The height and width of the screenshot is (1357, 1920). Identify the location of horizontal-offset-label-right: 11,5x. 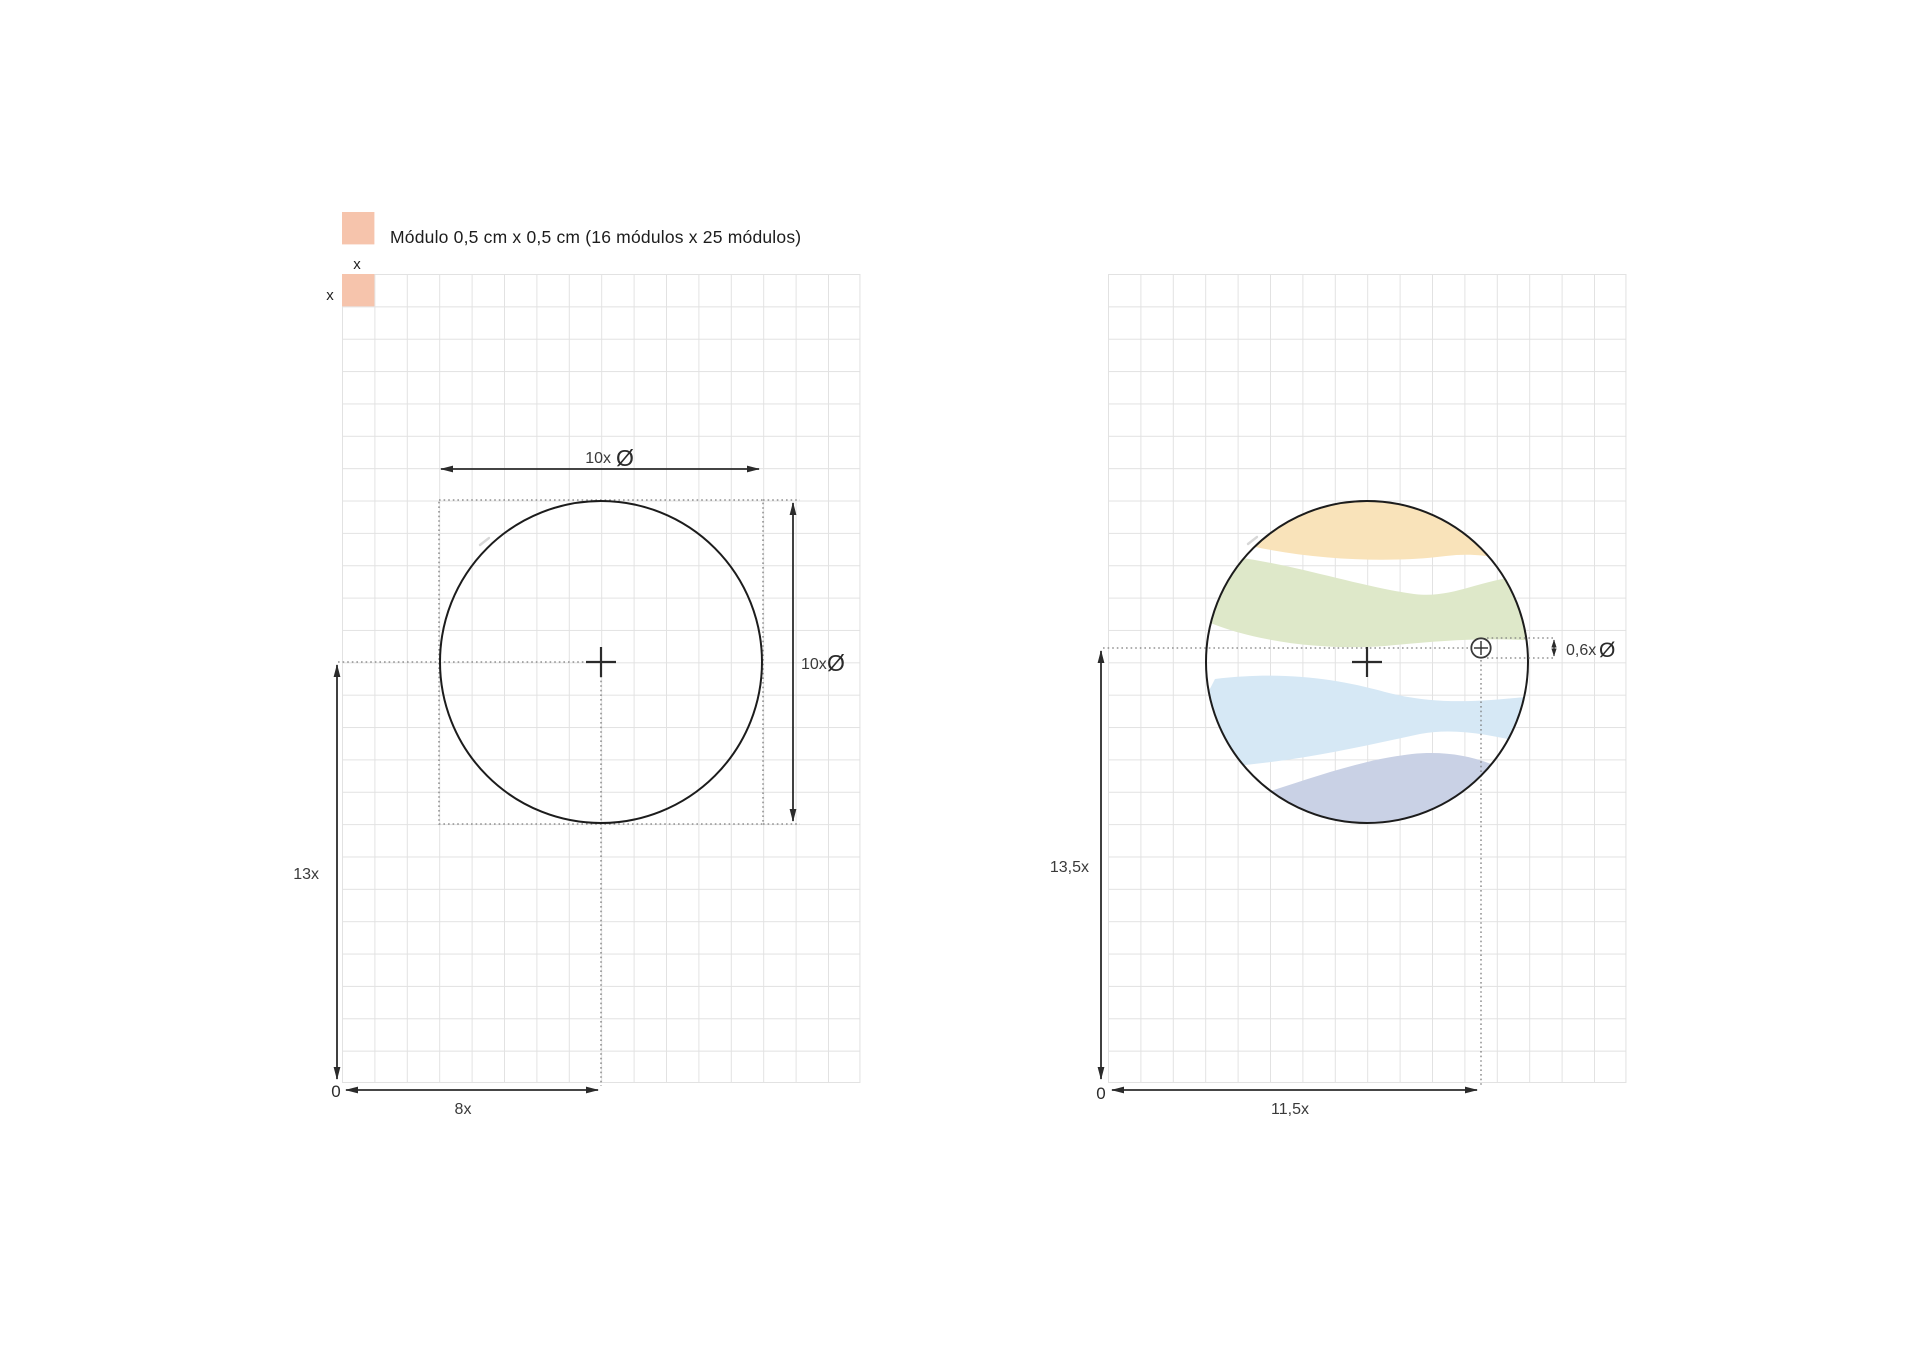
(1290, 1109).